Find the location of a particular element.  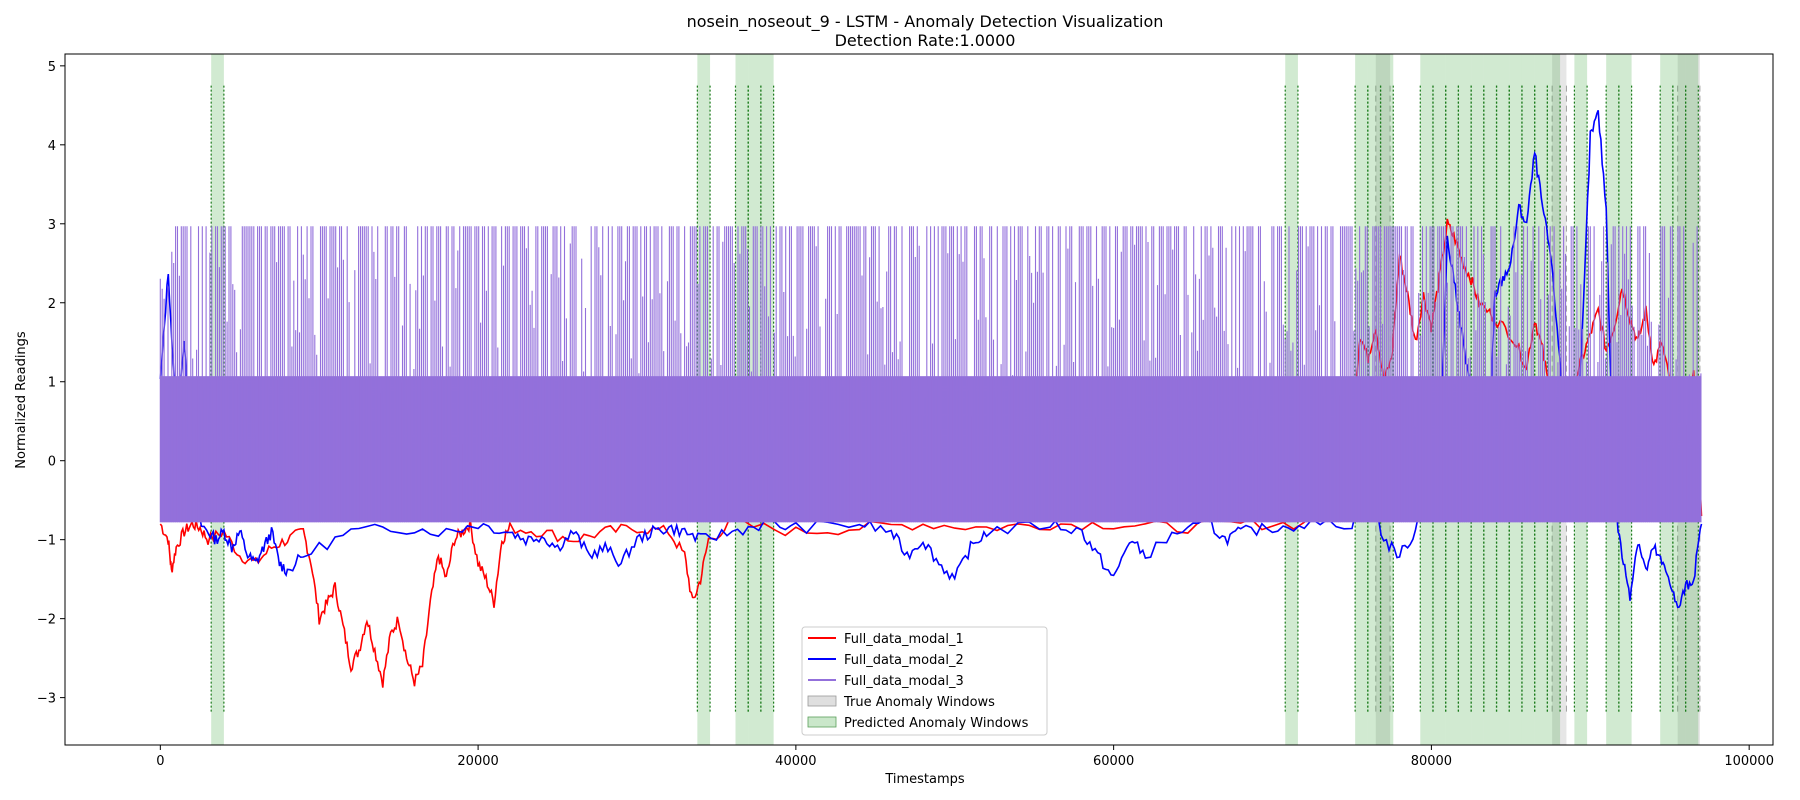

legend-label-0: Full_data_modal_1 is located at coordinates (904, 639).